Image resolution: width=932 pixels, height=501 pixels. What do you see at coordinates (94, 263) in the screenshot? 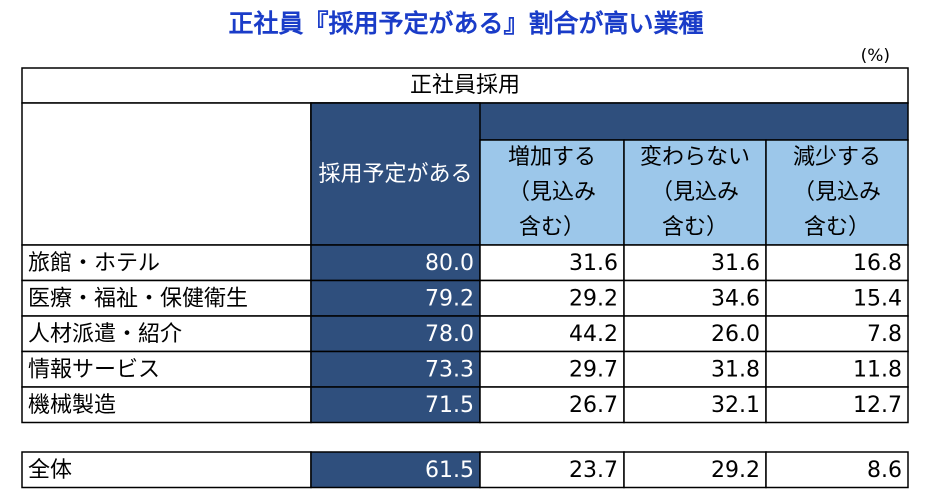
I see `row-label: 旅館・ホテル` at bounding box center [94, 263].